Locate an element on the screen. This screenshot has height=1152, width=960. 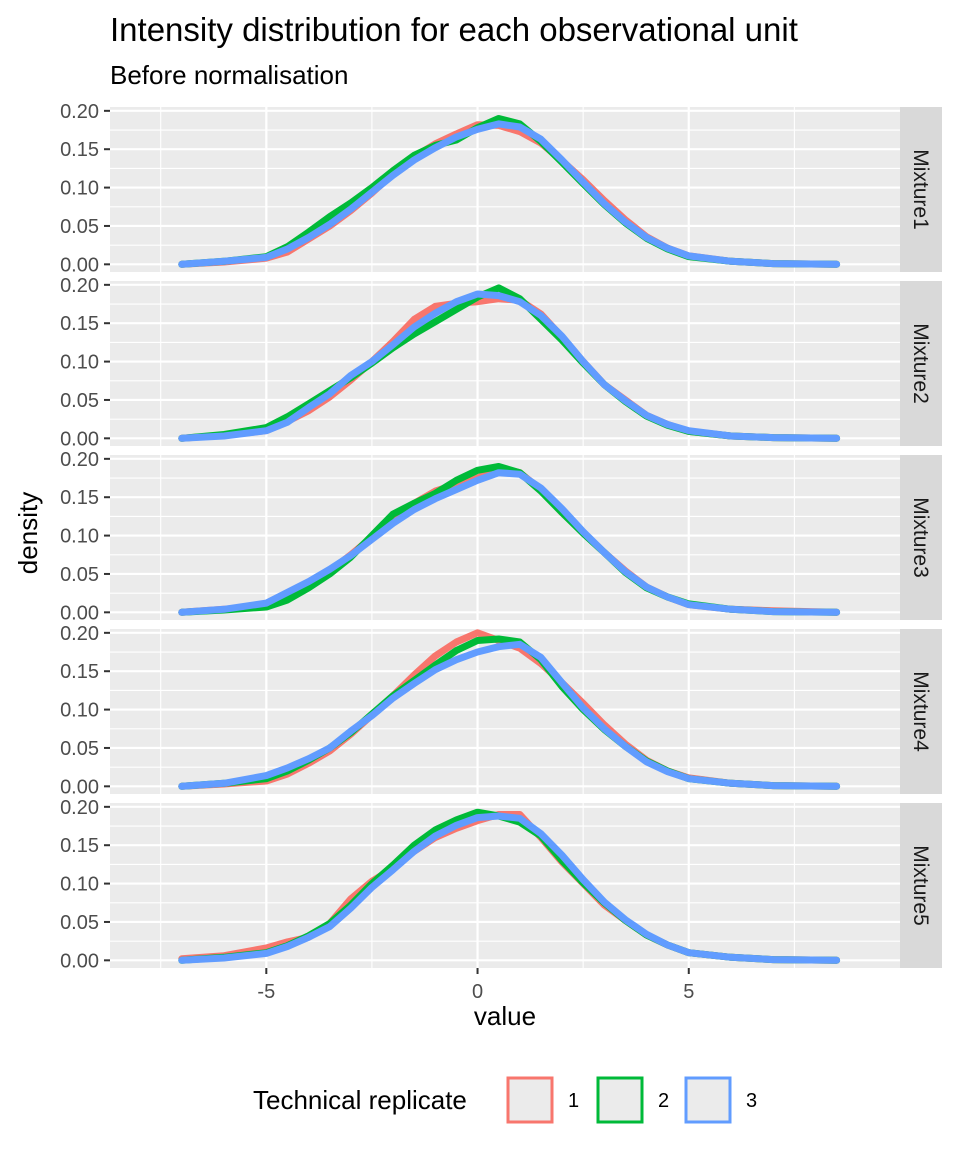
x-tick-label: 0 is located at coordinates (477, 992).